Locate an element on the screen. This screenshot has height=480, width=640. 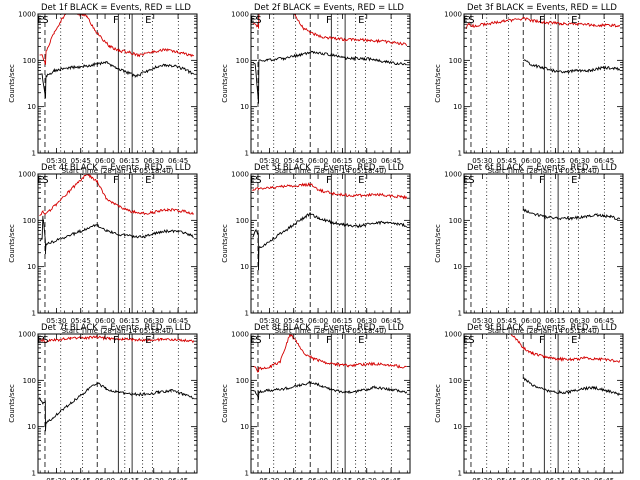
panel-title: Det 6f BLACK = Events, RED = LLD is located at coordinates (542, 168).